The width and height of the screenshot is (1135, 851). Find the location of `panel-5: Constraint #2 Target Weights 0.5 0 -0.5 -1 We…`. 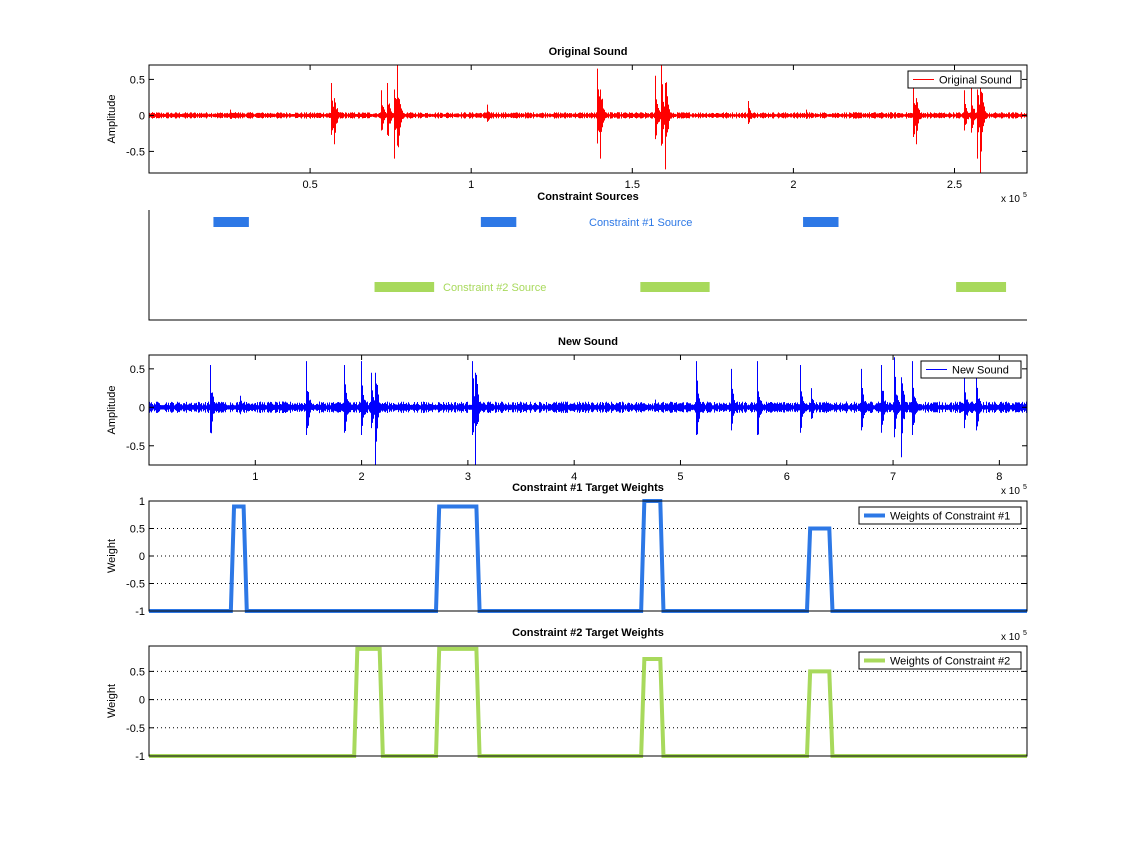

panel-5: Constraint #2 Target Weights 0.5 0 -0.5 -1 We… is located at coordinates (567, 695).